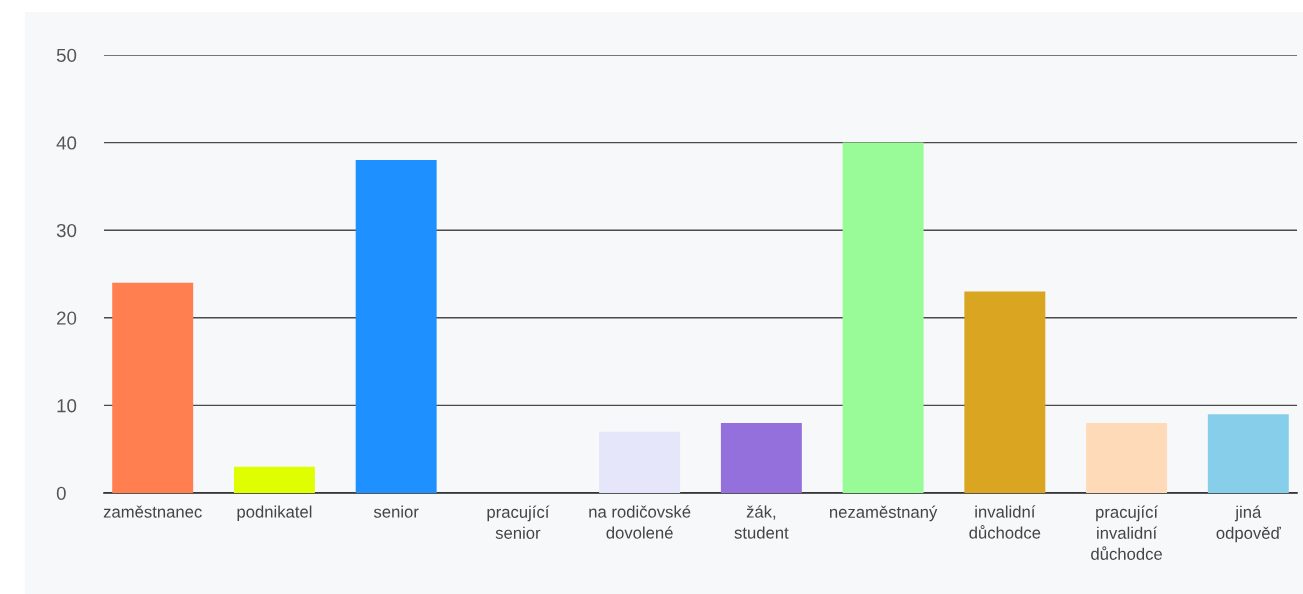  I want to click on y-tick-label: 40, so click(66, 143).